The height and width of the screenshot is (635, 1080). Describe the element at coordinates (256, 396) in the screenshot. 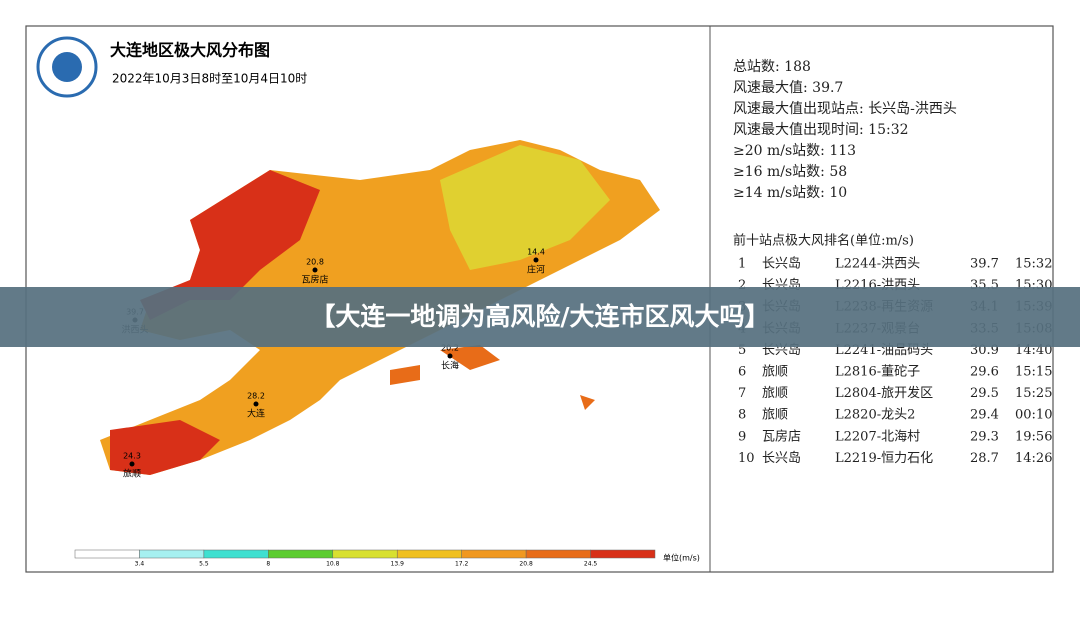

I see `station-value: 28.2` at that location.